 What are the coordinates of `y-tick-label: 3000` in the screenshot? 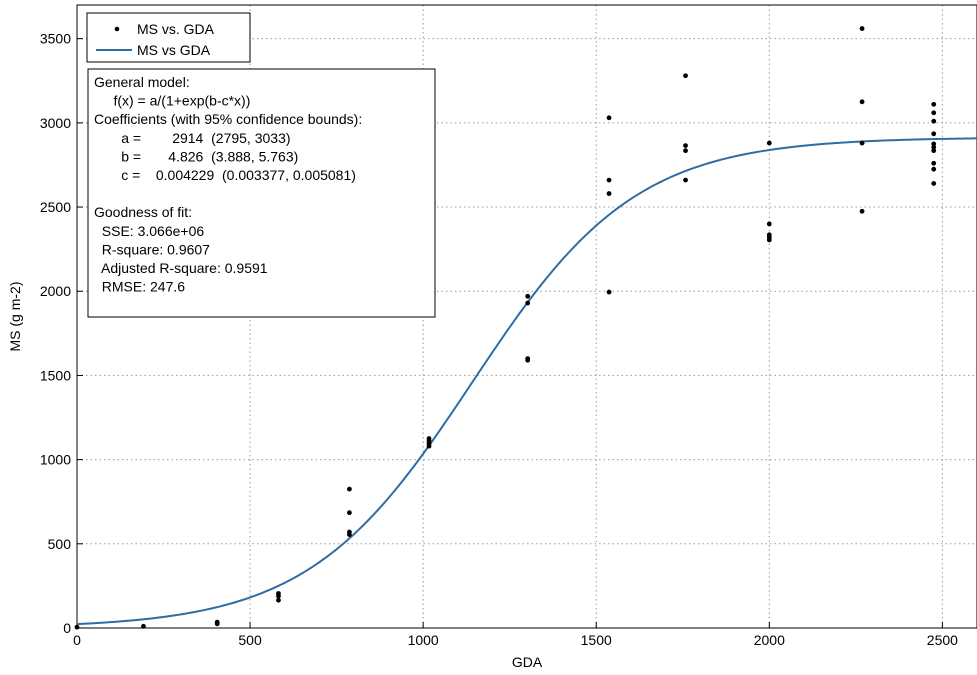 It's located at (55, 123).